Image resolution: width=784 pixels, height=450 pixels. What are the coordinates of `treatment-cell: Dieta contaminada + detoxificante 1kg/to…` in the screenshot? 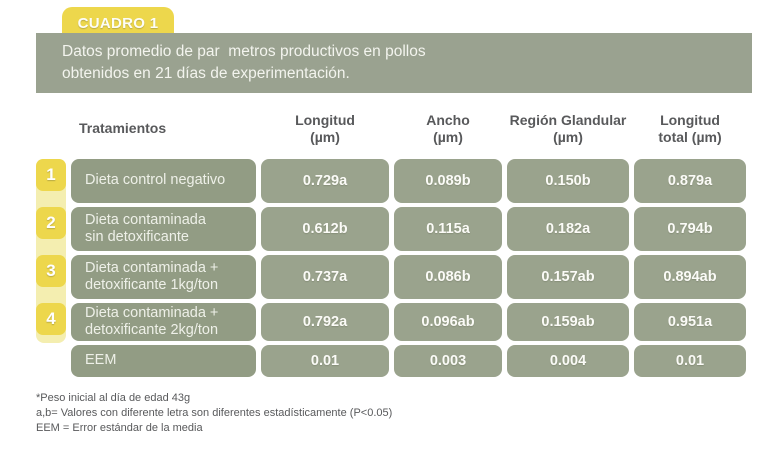 It's located at (163, 277).